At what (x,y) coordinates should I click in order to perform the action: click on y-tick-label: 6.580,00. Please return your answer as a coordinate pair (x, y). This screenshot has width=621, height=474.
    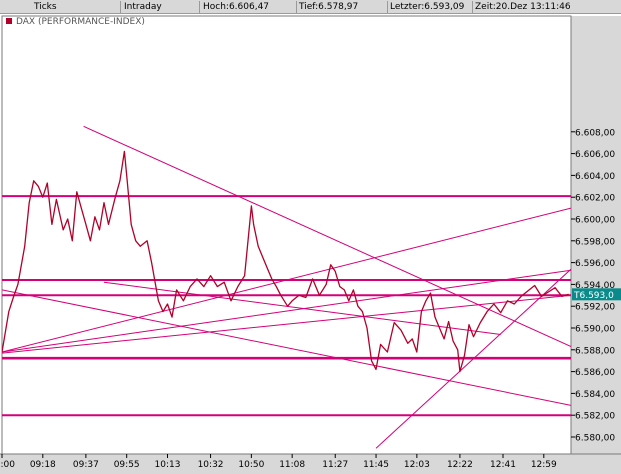
    Looking at the image, I should click on (595, 439).